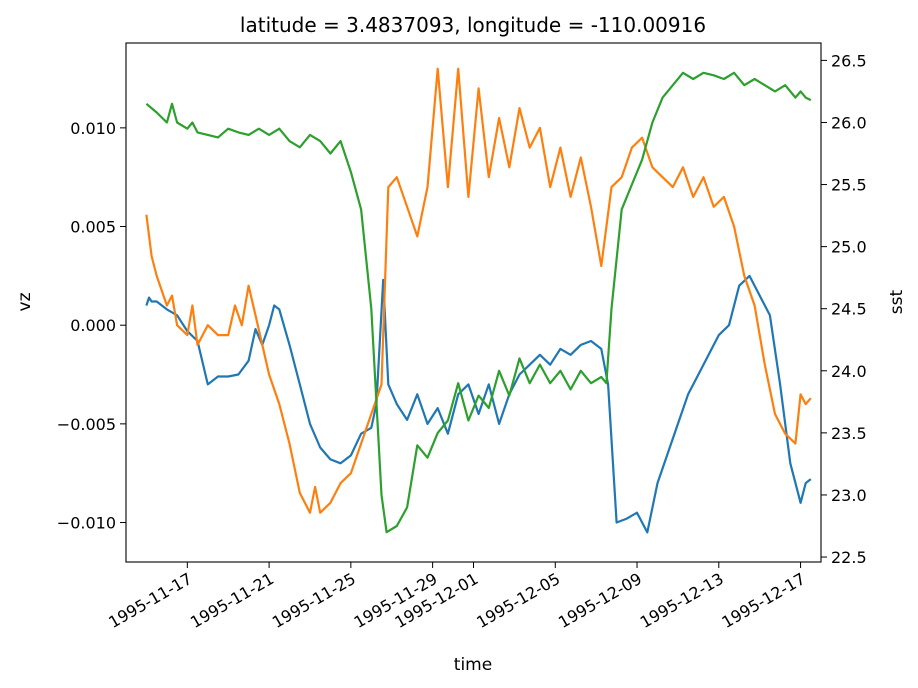  I want to click on x-tick-label: 1995-12-17, so click(764, 600).